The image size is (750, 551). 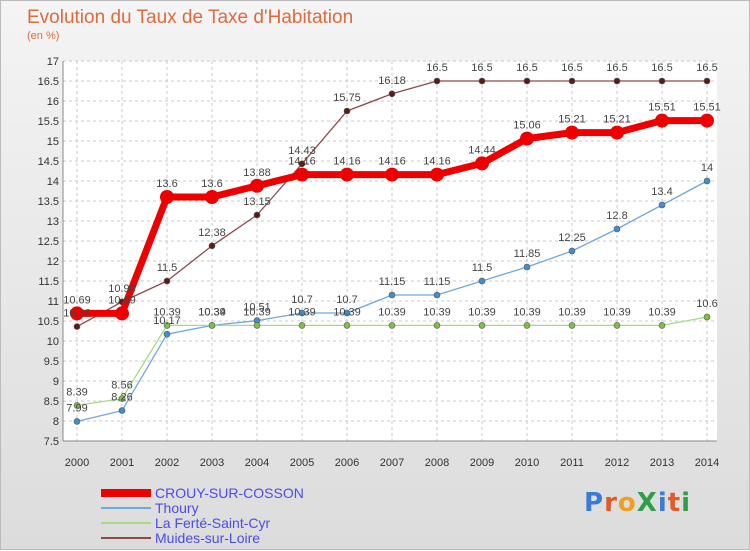 I want to click on x-tick-label: 2011, so click(x=572, y=463).